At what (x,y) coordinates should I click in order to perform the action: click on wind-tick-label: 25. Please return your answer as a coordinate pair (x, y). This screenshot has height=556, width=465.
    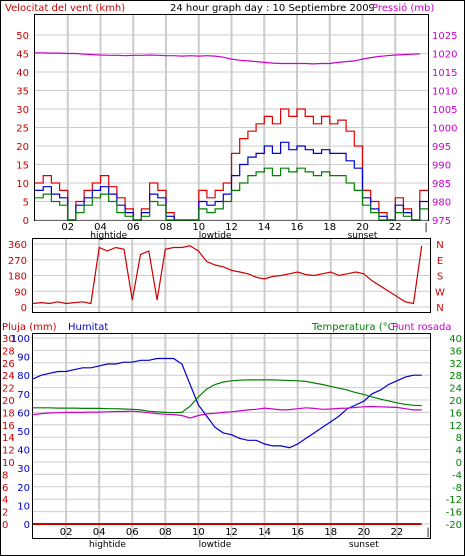
    Looking at the image, I should click on (22, 129).